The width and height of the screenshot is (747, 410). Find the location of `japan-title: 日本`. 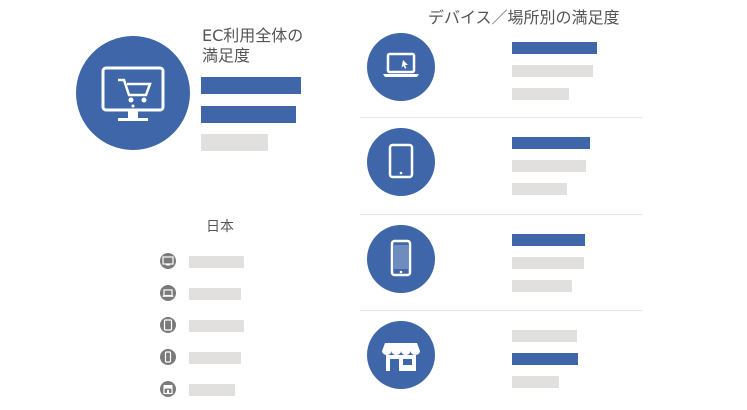

japan-title: 日本 is located at coordinates (220, 227).